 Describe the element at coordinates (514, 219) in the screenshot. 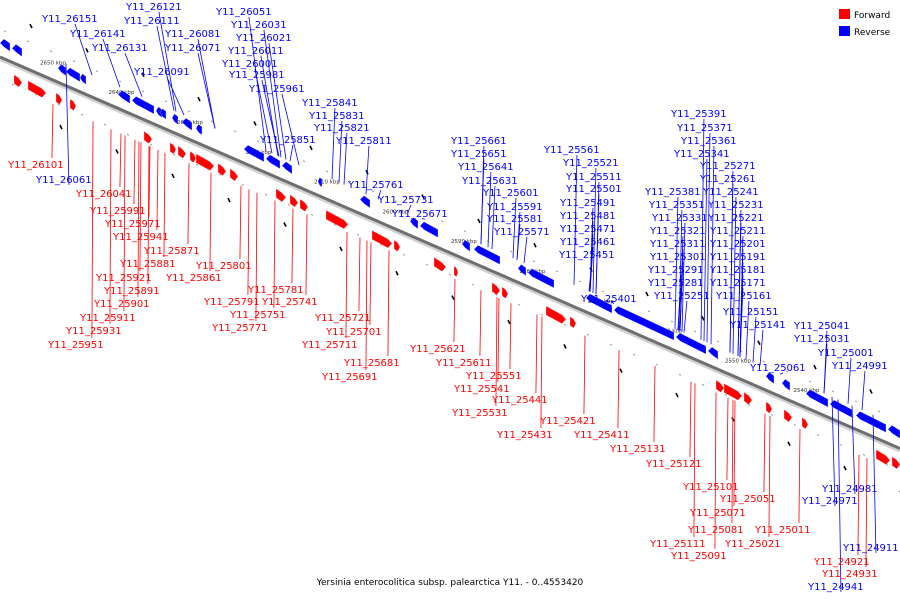

I see `gene-label-y11-25581: Y11_25581` at that location.